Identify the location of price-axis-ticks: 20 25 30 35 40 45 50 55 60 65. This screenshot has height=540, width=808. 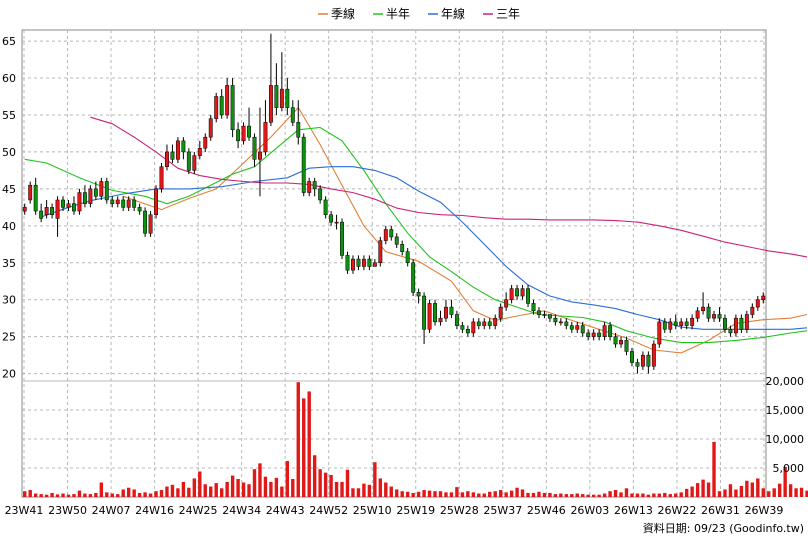
(9, 208).